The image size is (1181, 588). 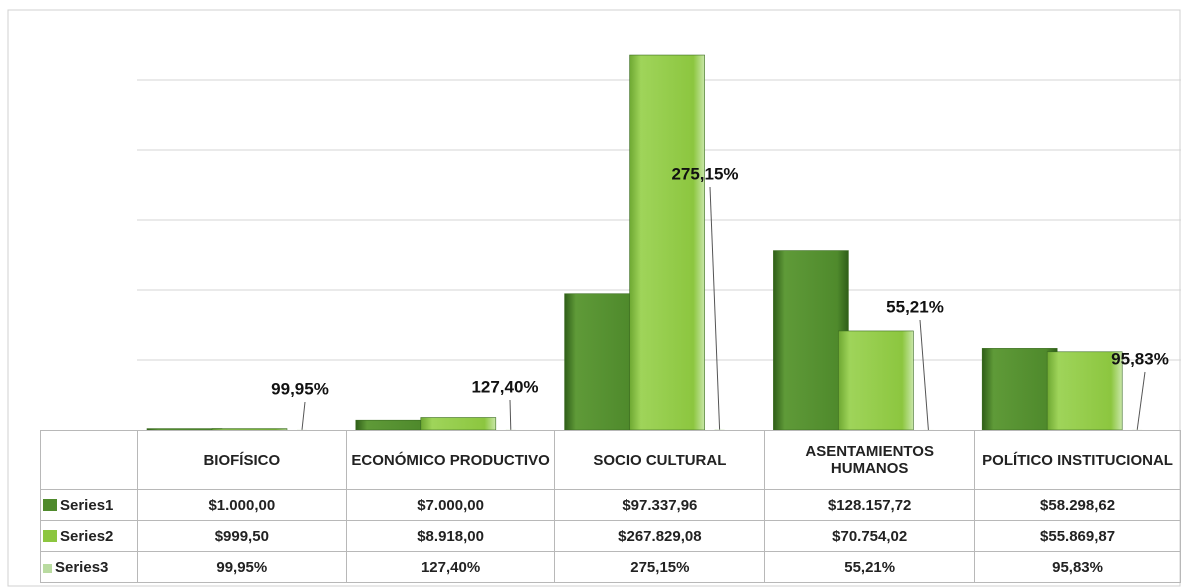 I want to click on table-value: $7.000,00, so click(x=450, y=505).